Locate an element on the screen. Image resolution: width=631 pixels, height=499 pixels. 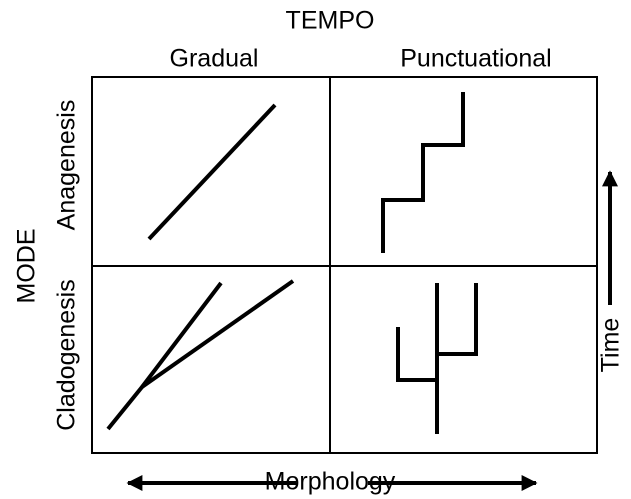
mode-label: MODE is located at coordinates (27, 266).